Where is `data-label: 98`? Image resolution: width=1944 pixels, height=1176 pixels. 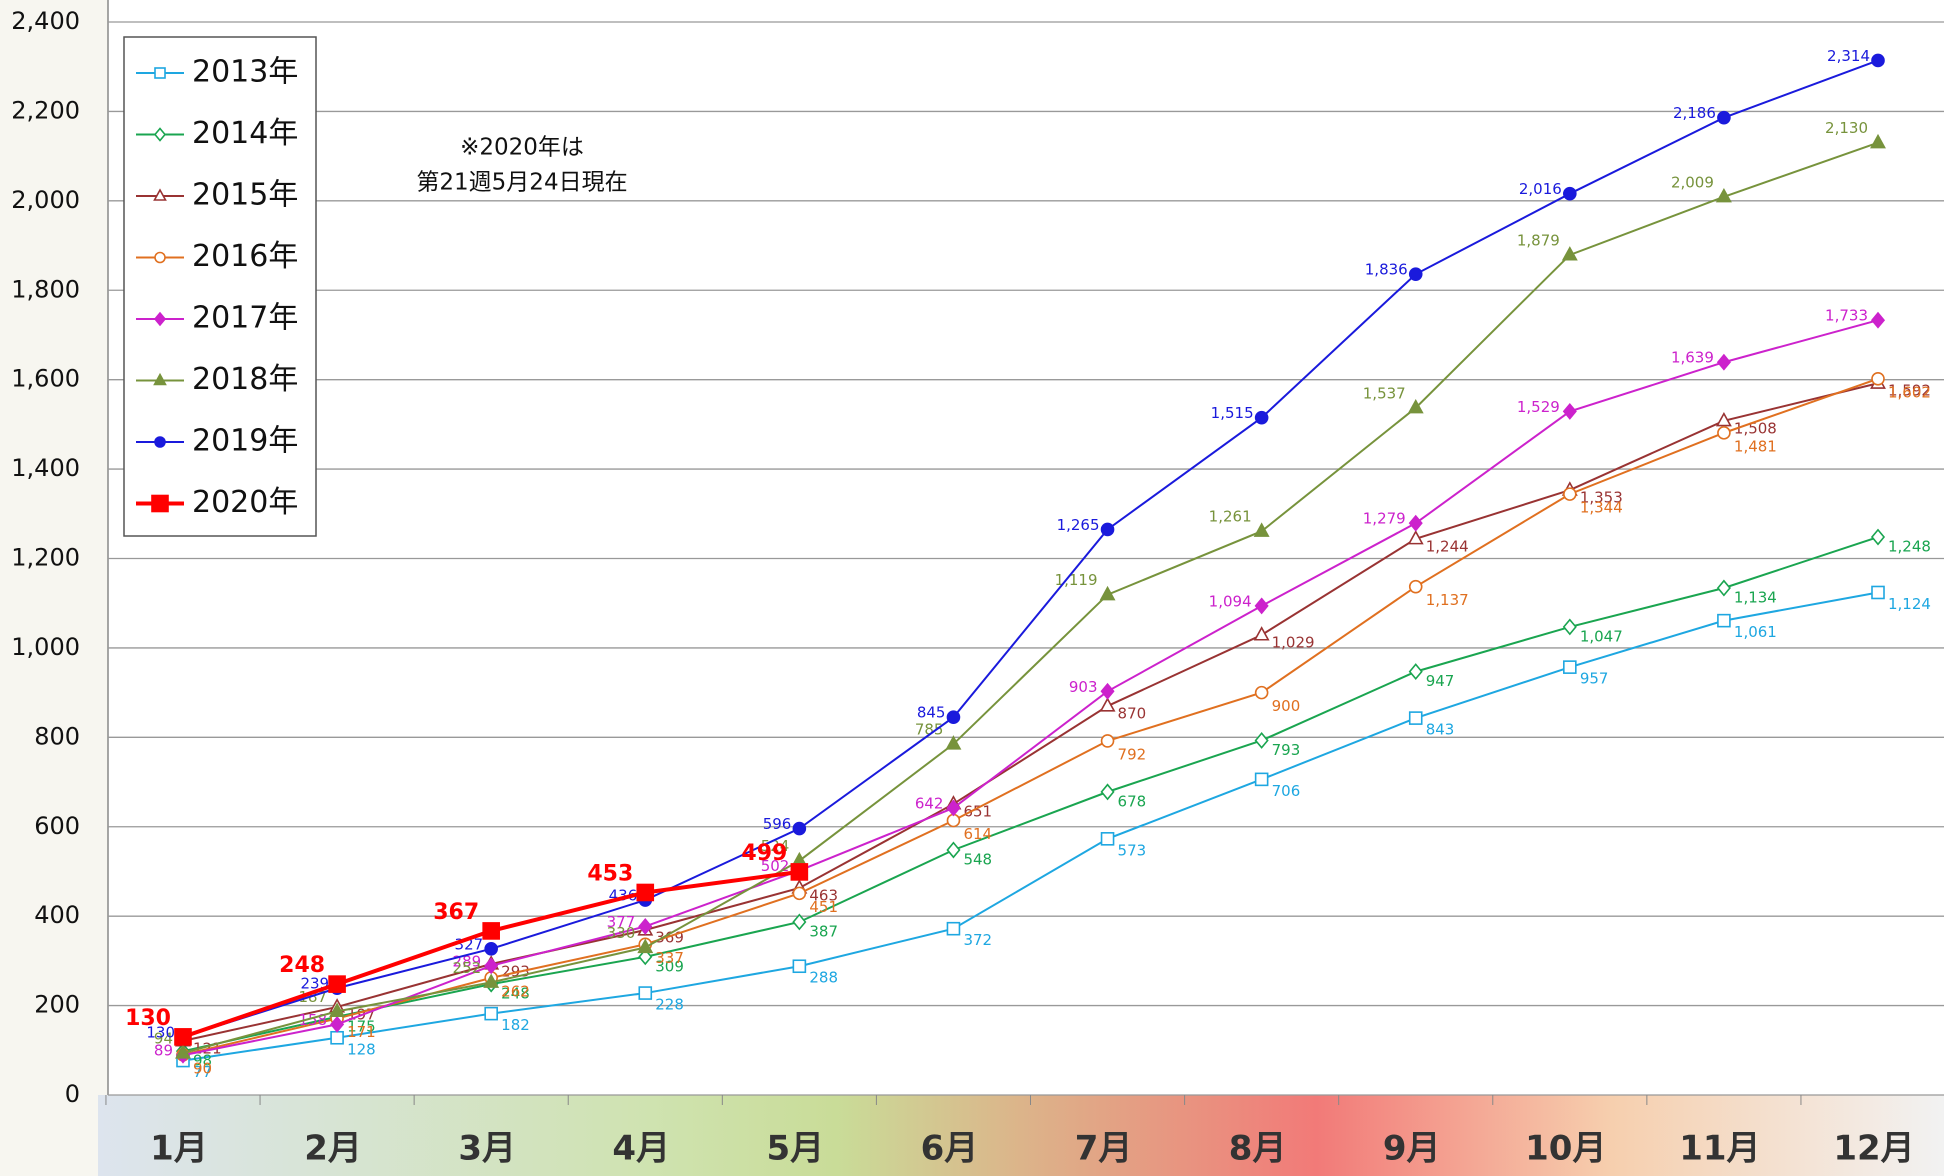 data-label: 98 is located at coordinates (202, 1061).